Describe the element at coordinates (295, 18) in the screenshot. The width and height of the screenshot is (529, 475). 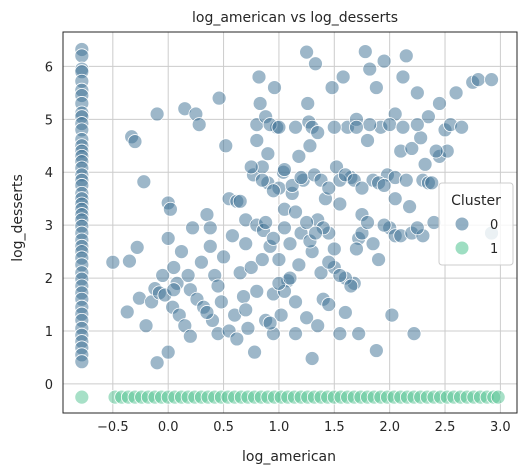
I see `chart-title: log_american vs log_desserts` at that location.